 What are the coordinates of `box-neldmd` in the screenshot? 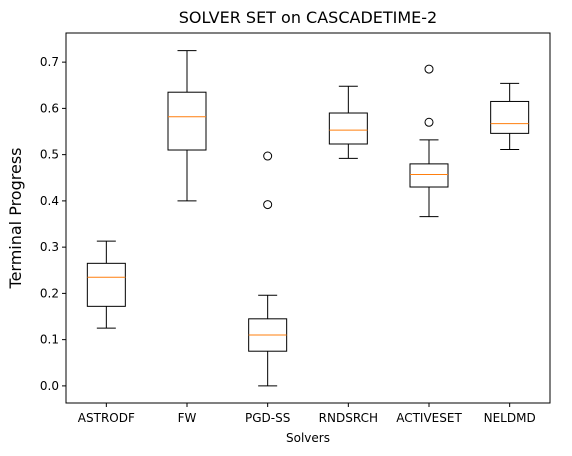 It's located at (510, 116).